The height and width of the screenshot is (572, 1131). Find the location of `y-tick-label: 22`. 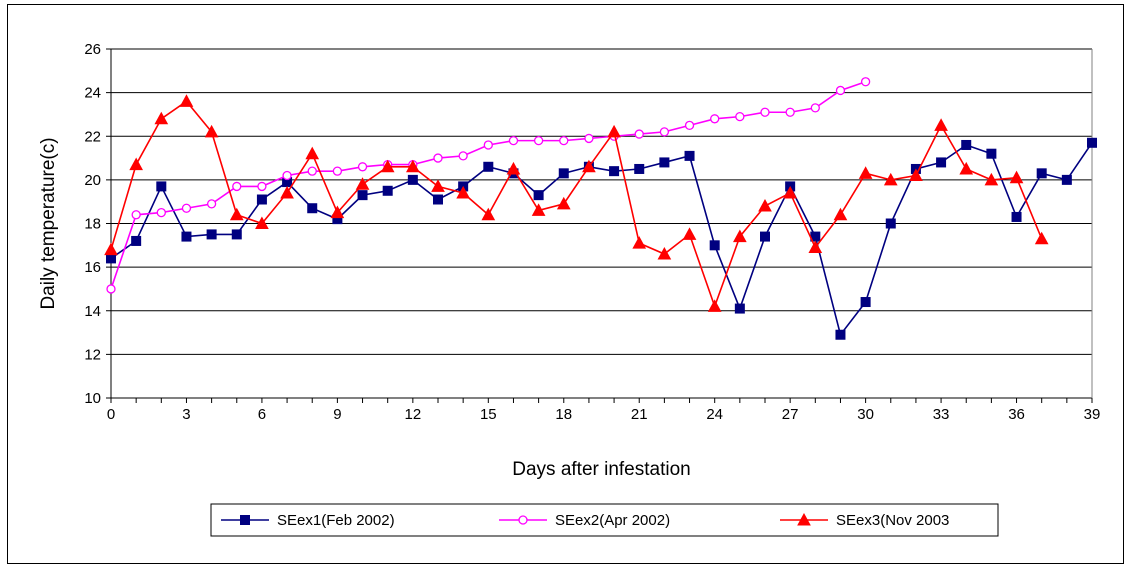

y-tick-label: 22 is located at coordinates (92, 136).